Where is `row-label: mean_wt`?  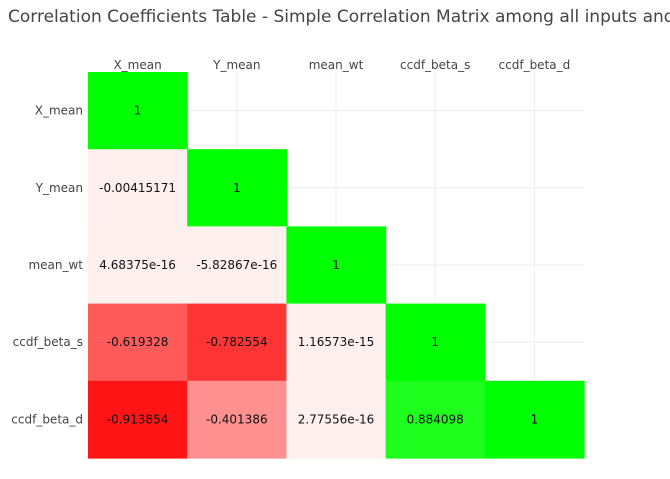
row-label: mean_wt is located at coordinates (55, 265).